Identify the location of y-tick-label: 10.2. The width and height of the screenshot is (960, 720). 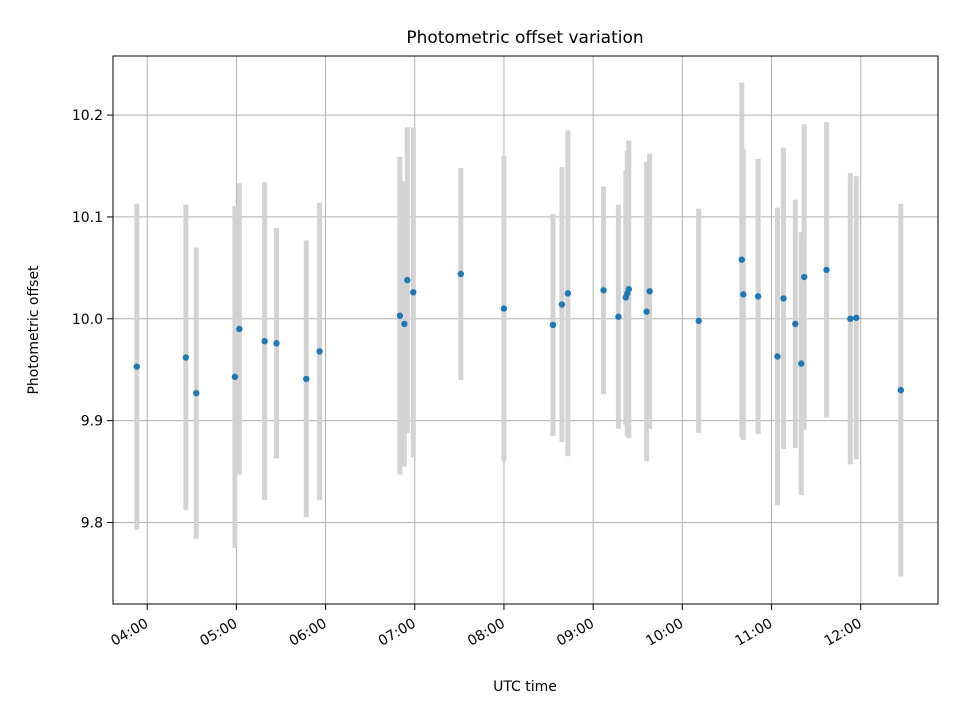
(87, 116).